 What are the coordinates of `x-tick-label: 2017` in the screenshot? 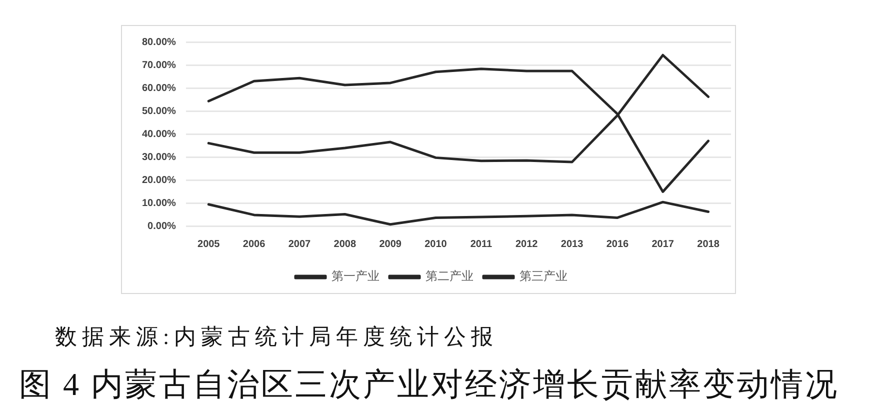 It's located at (663, 244).